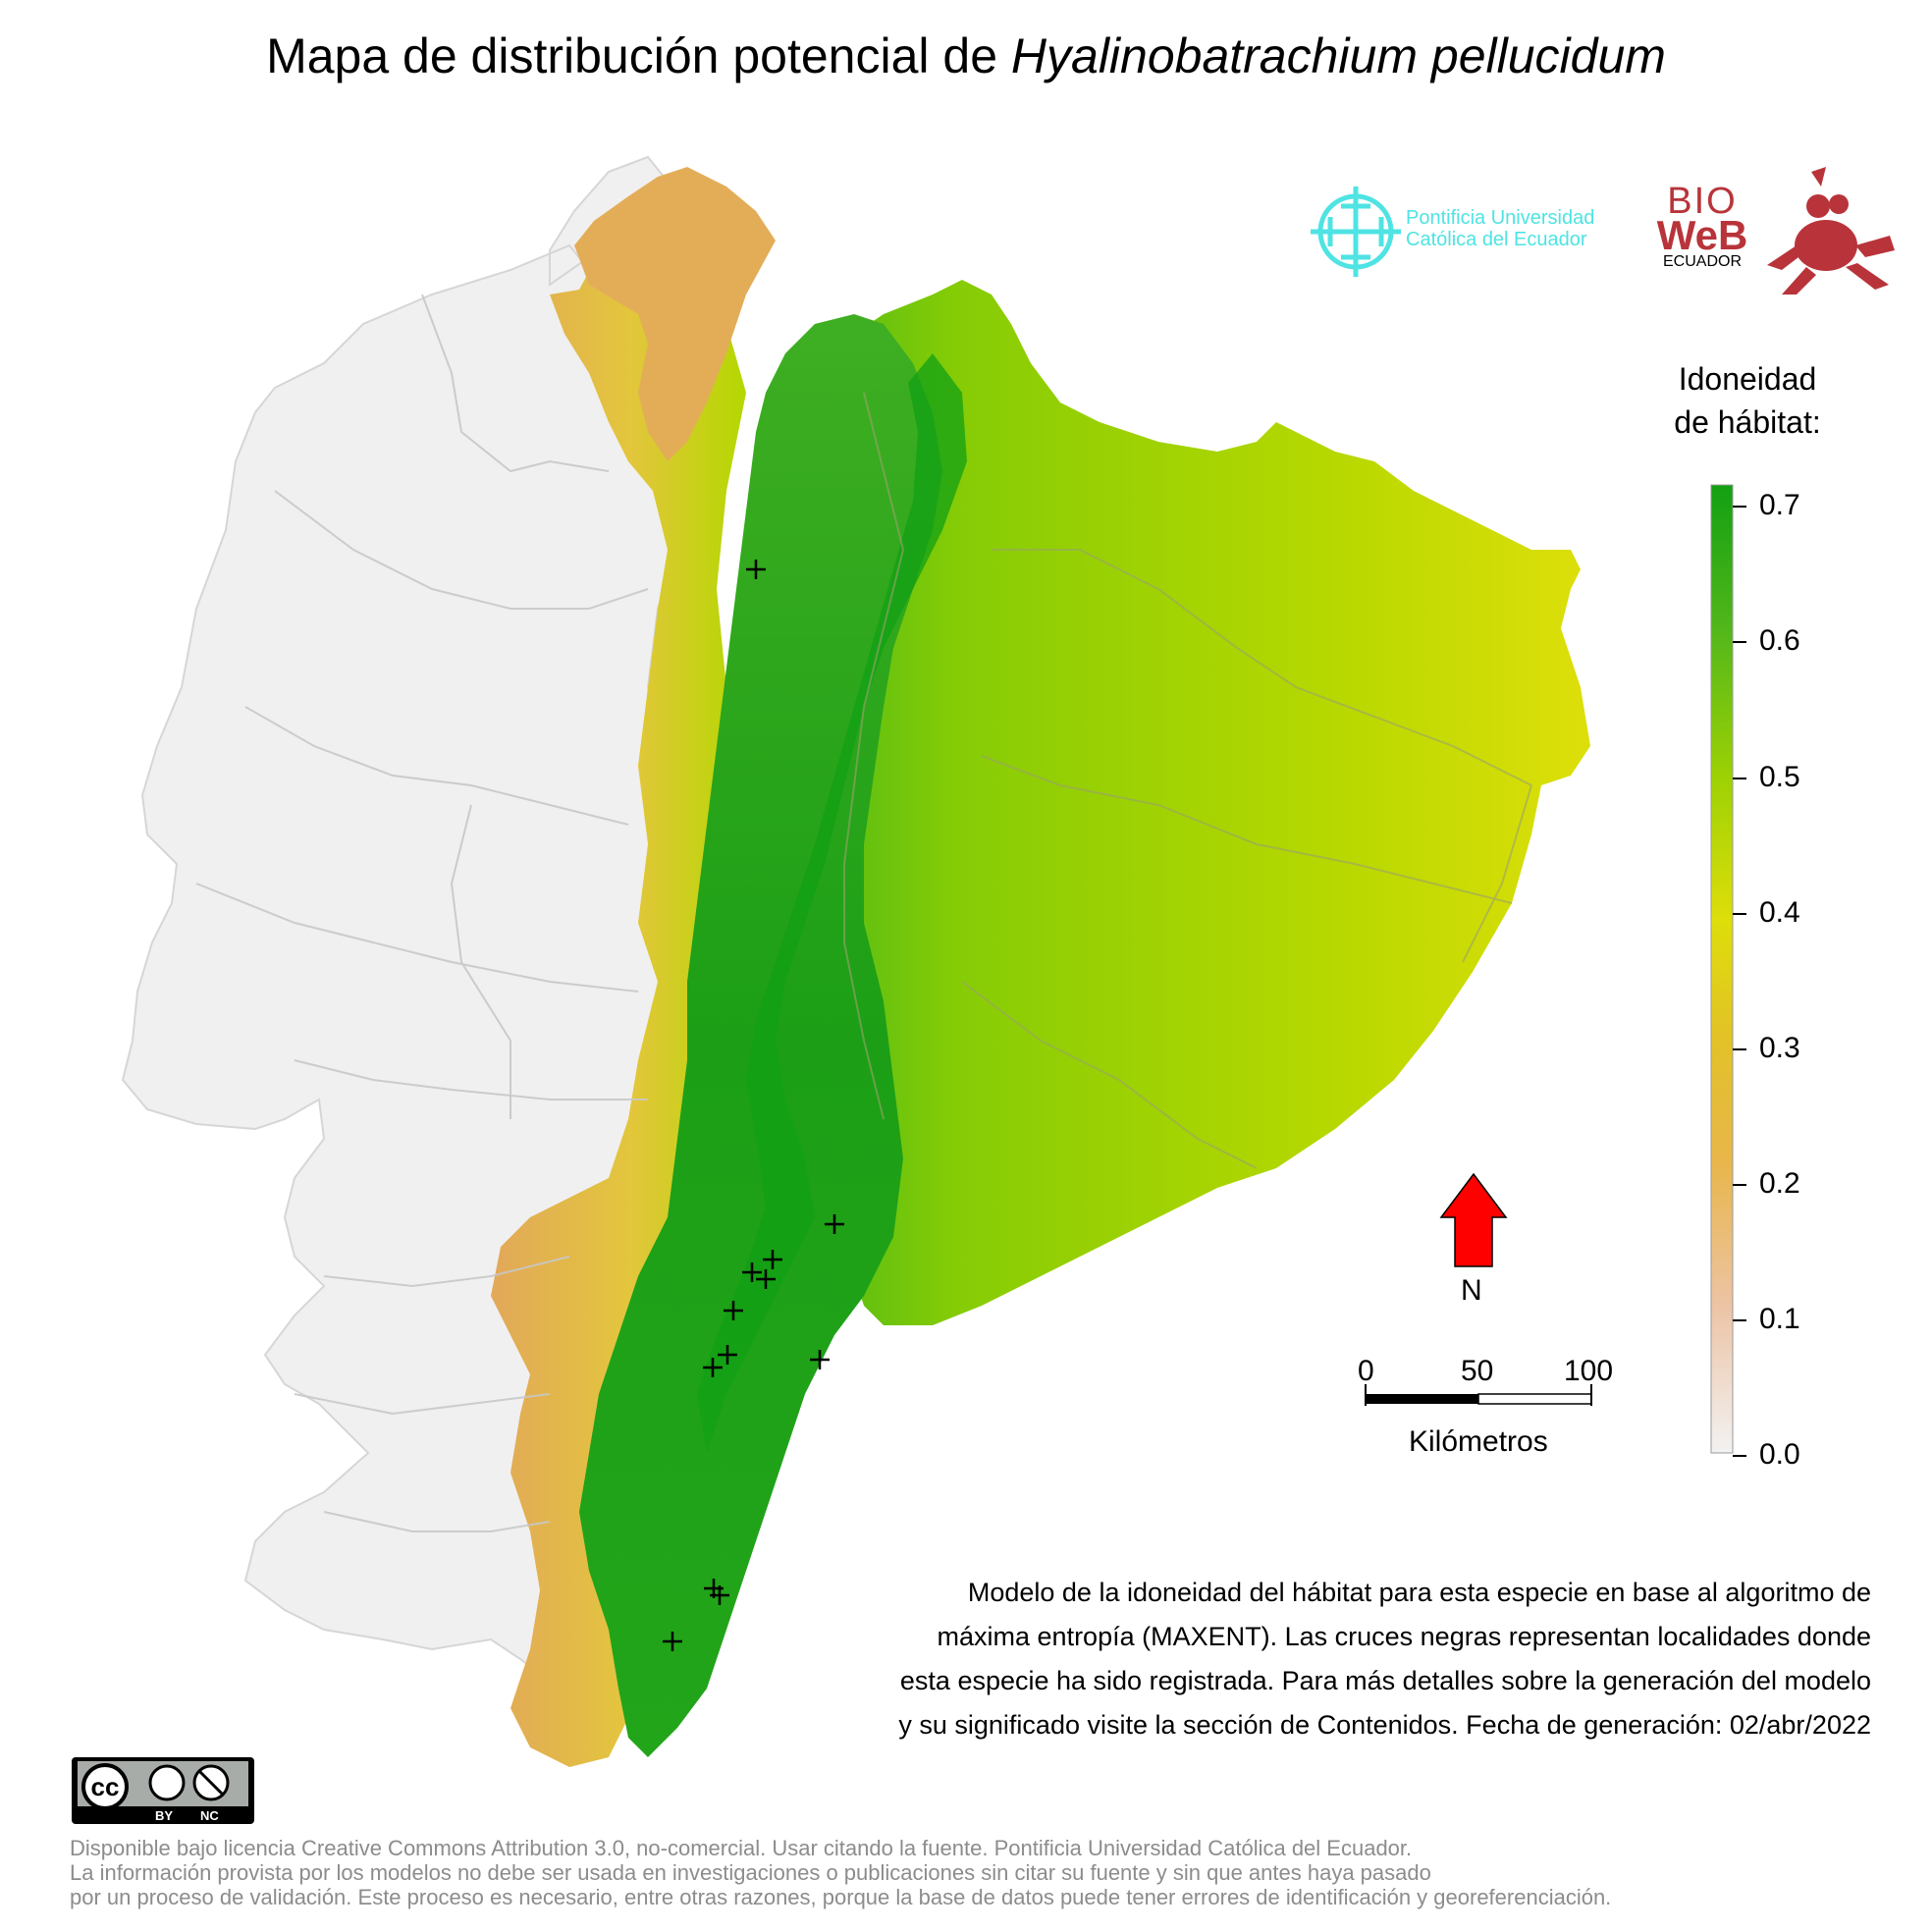 This screenshot has height=1932, width=1932. Describe the element at coordinates (1471, 1290) in the screenshot. I see `north-label: N` at that location.